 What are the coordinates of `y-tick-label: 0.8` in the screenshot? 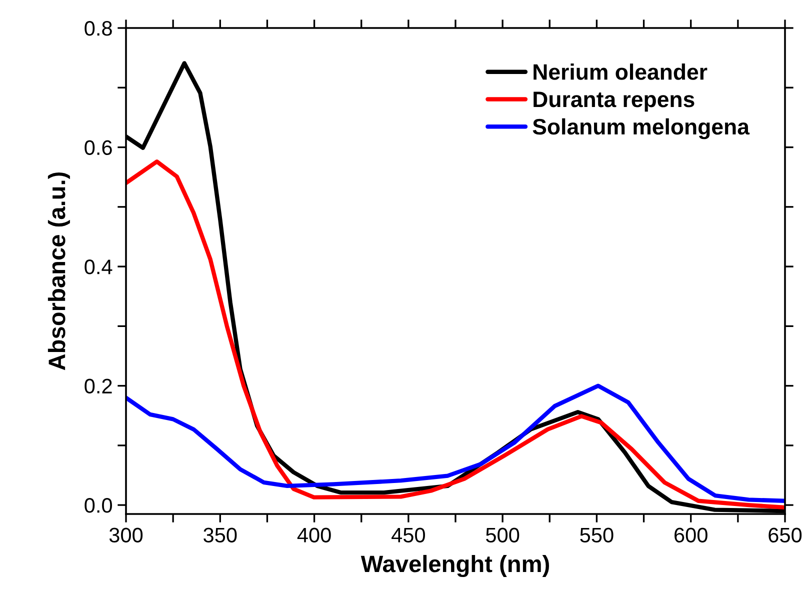 It's located at (98, 28).